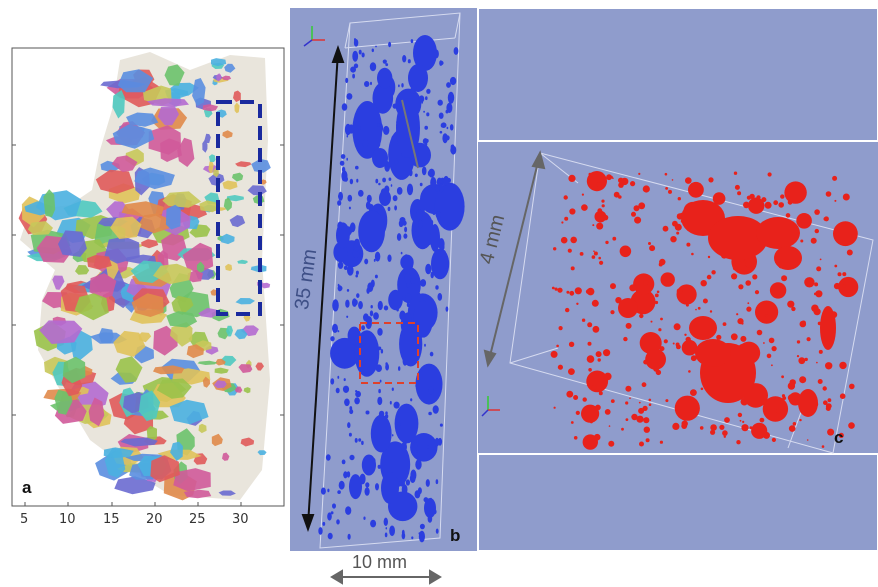 This screenshot has width=878, height=587. I want to click on void-b-large, so click(385, 198).